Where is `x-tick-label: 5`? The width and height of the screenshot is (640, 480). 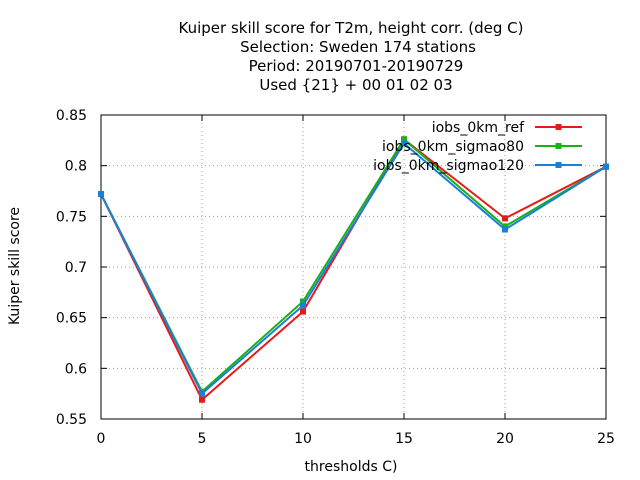
x-tick-label: 5 is located at coordinates (202, 439).